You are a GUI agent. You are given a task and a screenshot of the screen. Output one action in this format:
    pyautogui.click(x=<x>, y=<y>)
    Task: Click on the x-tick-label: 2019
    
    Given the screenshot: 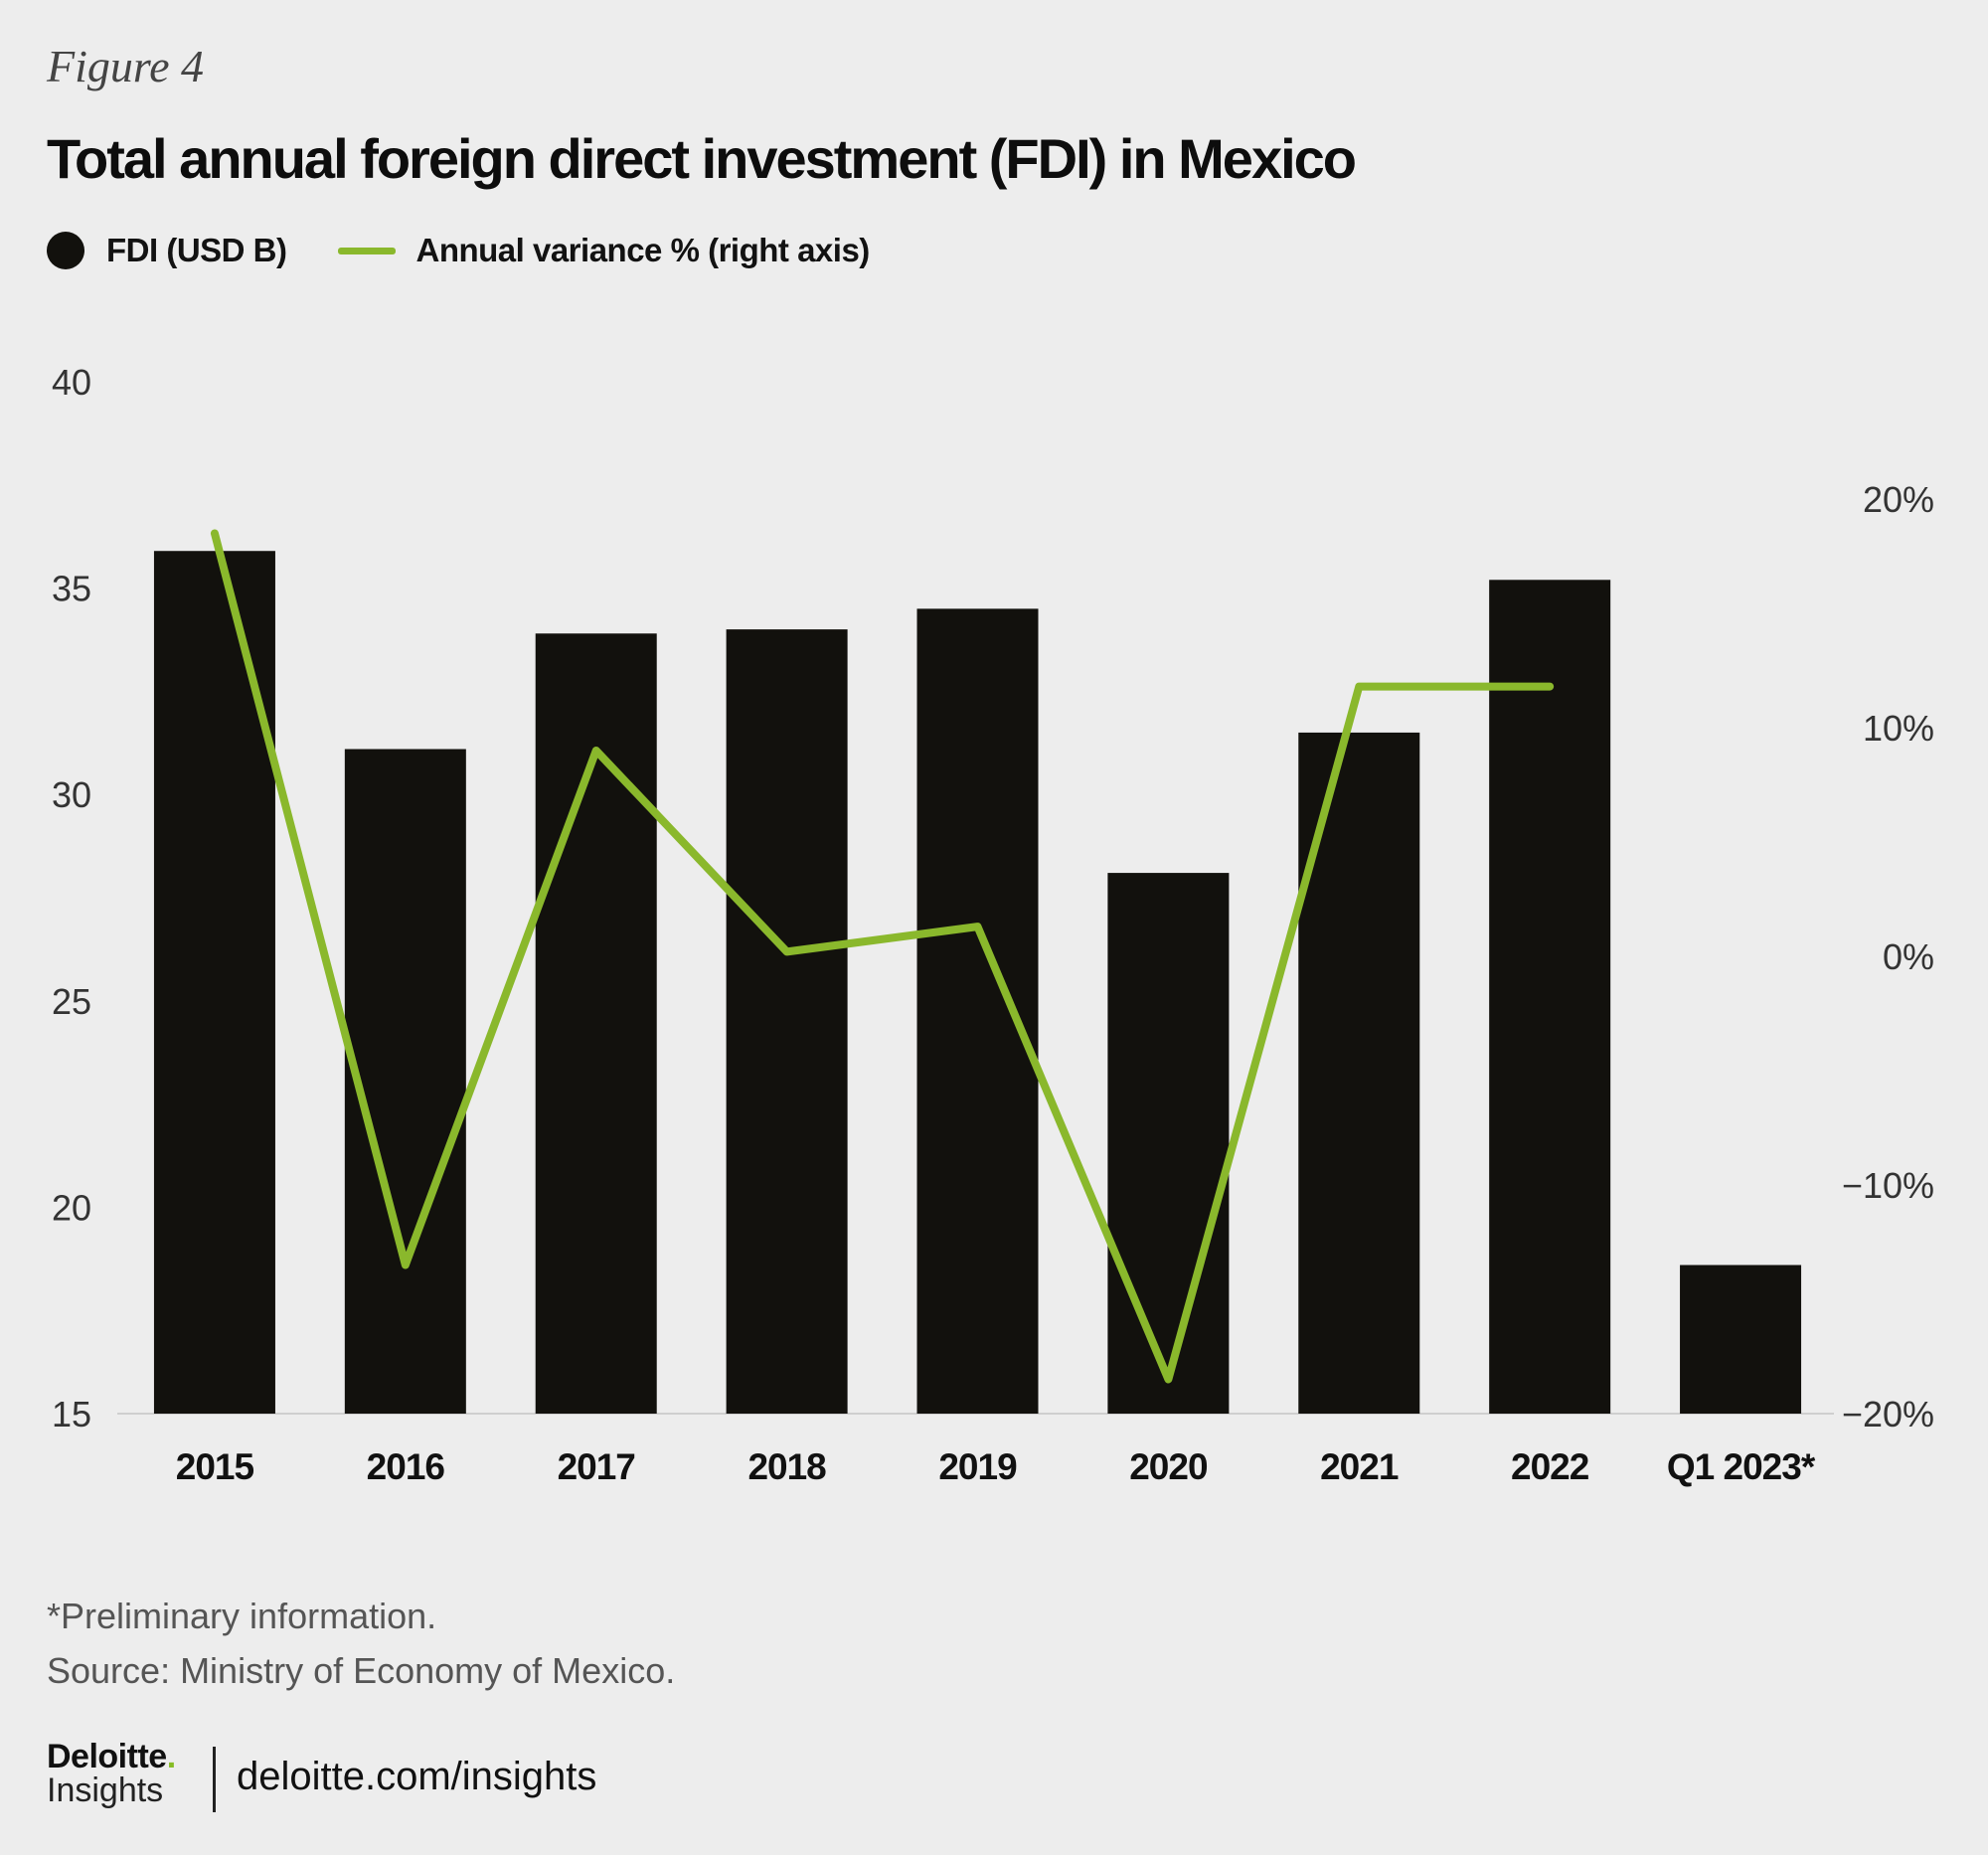 What is the action you would take?
    pyautogui.click(x=977, y=1466)
    